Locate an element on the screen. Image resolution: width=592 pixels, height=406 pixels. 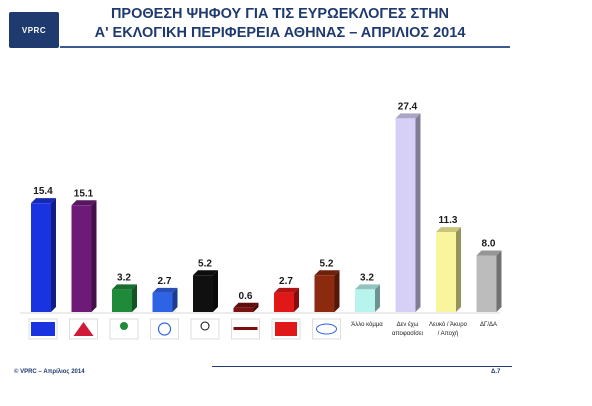
value-label-potami: 2.7 is located at coordinates (165, 281).